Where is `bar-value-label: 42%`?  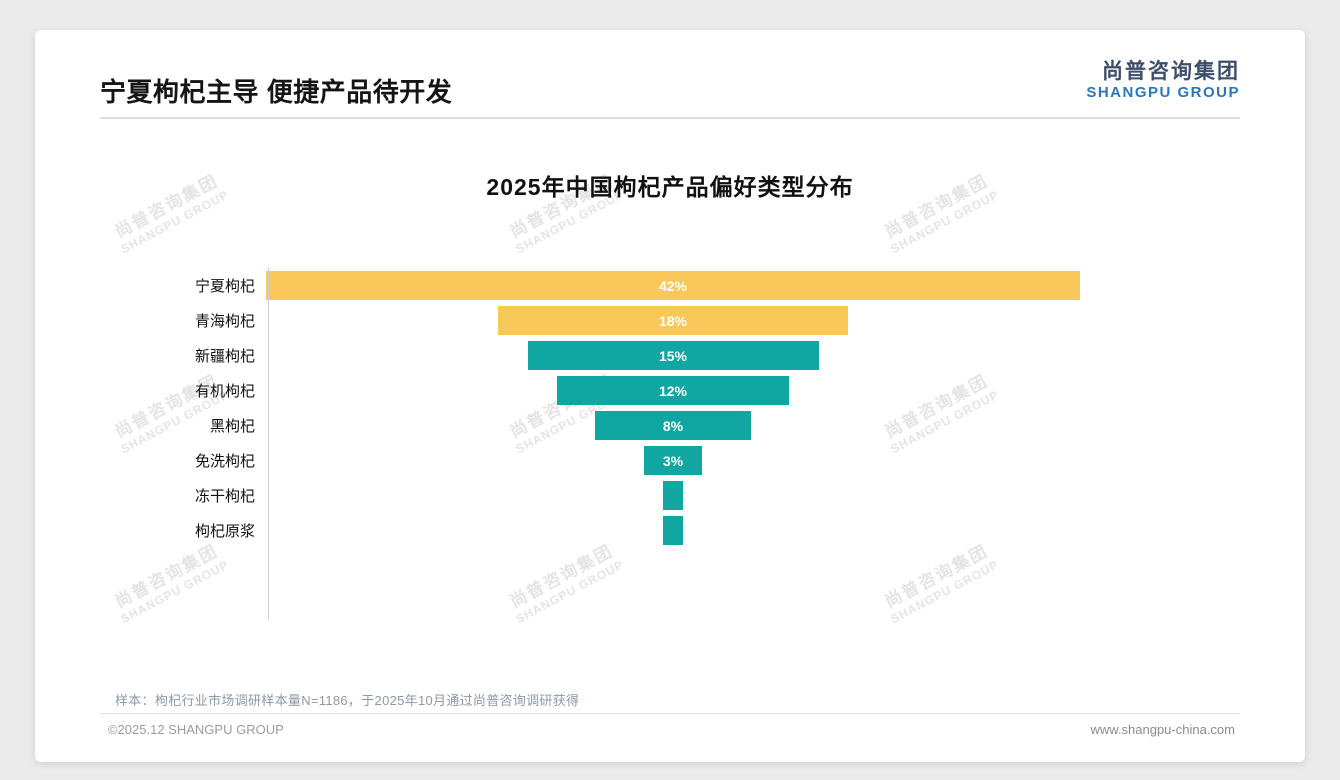
bar-value-label: 42% is located at coordinates (672, 285).